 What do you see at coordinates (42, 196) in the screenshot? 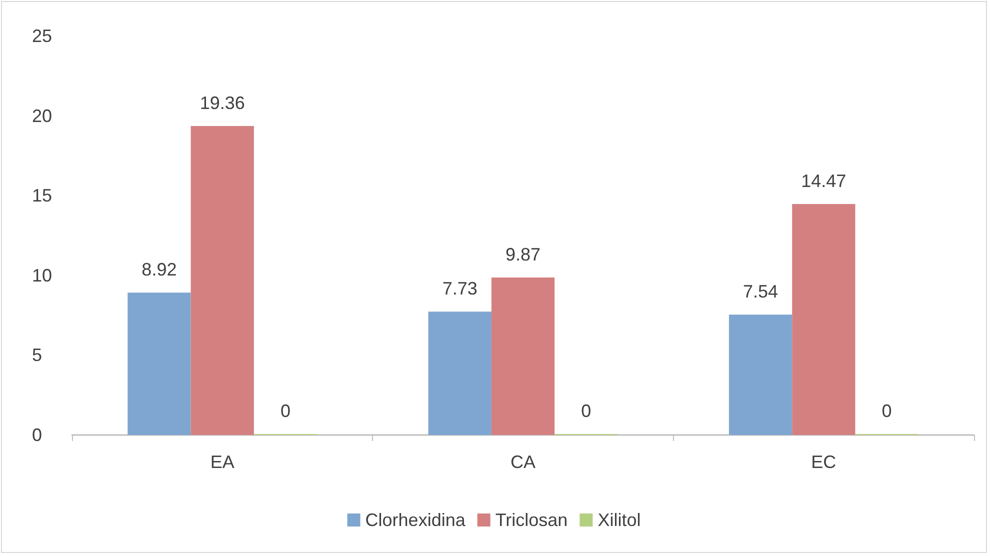
I see `y-tick-label: 15` at bounding box center [42, 196].